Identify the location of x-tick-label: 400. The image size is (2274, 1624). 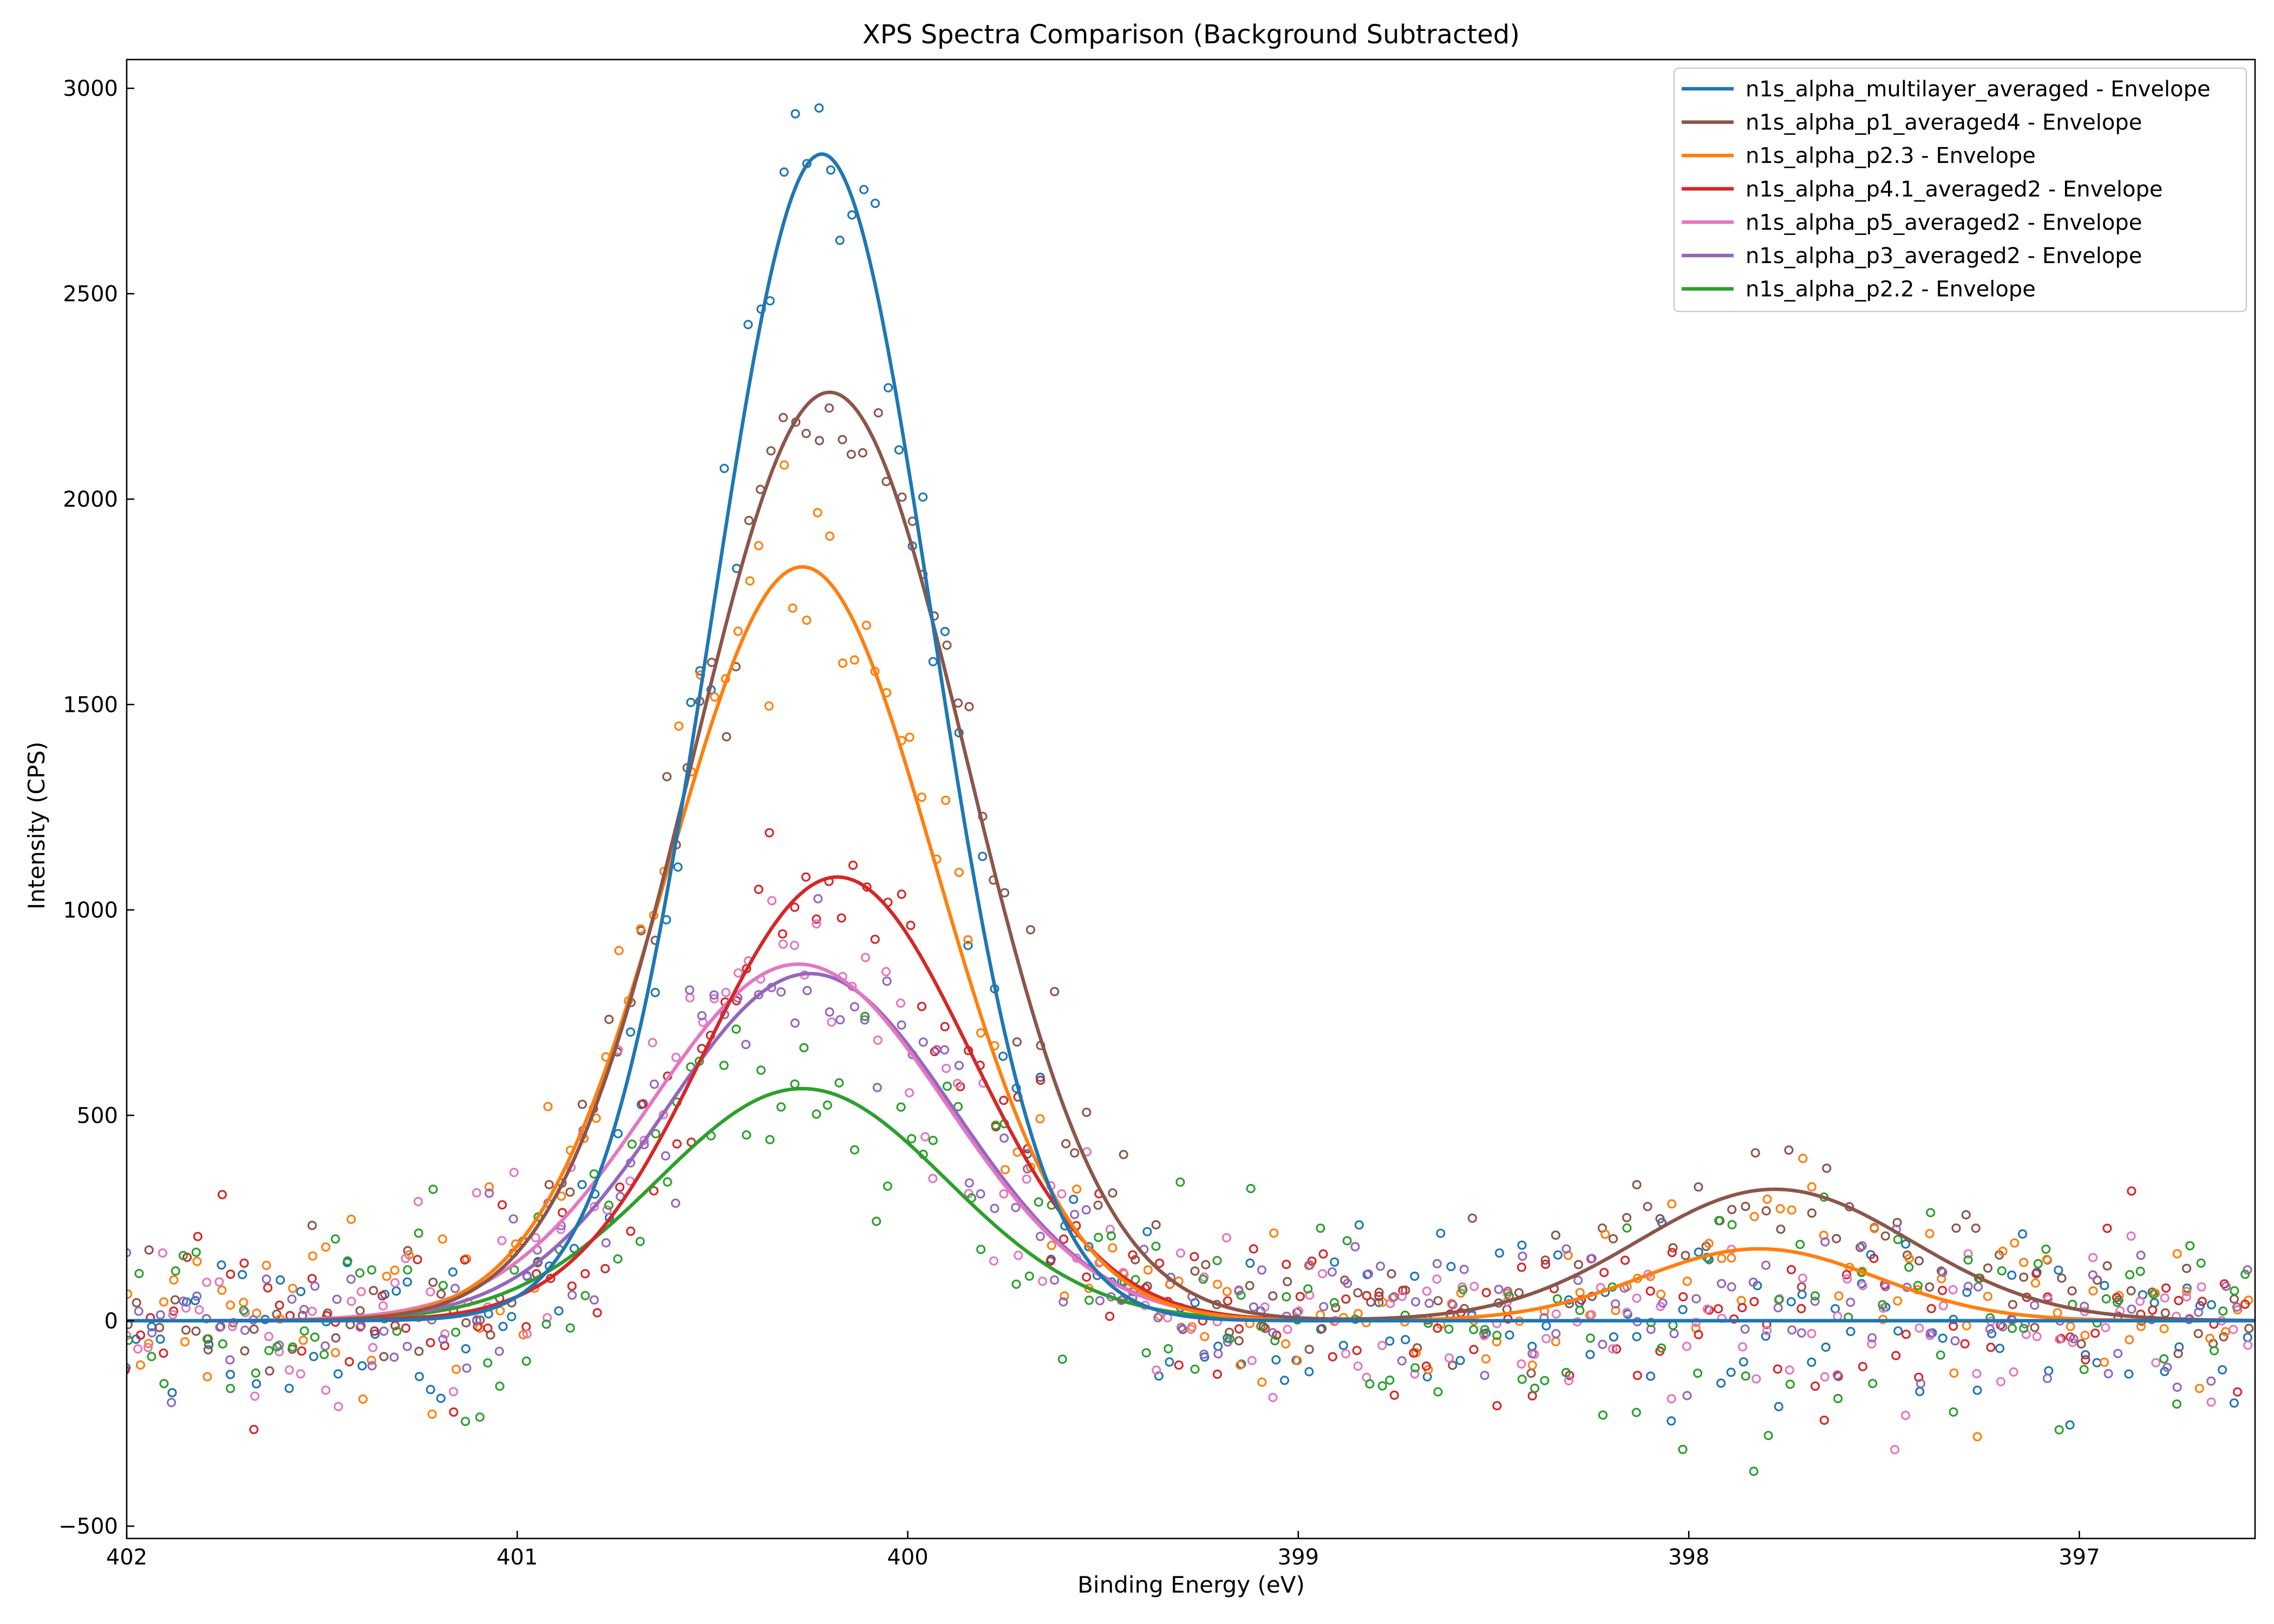
(908, 1557).